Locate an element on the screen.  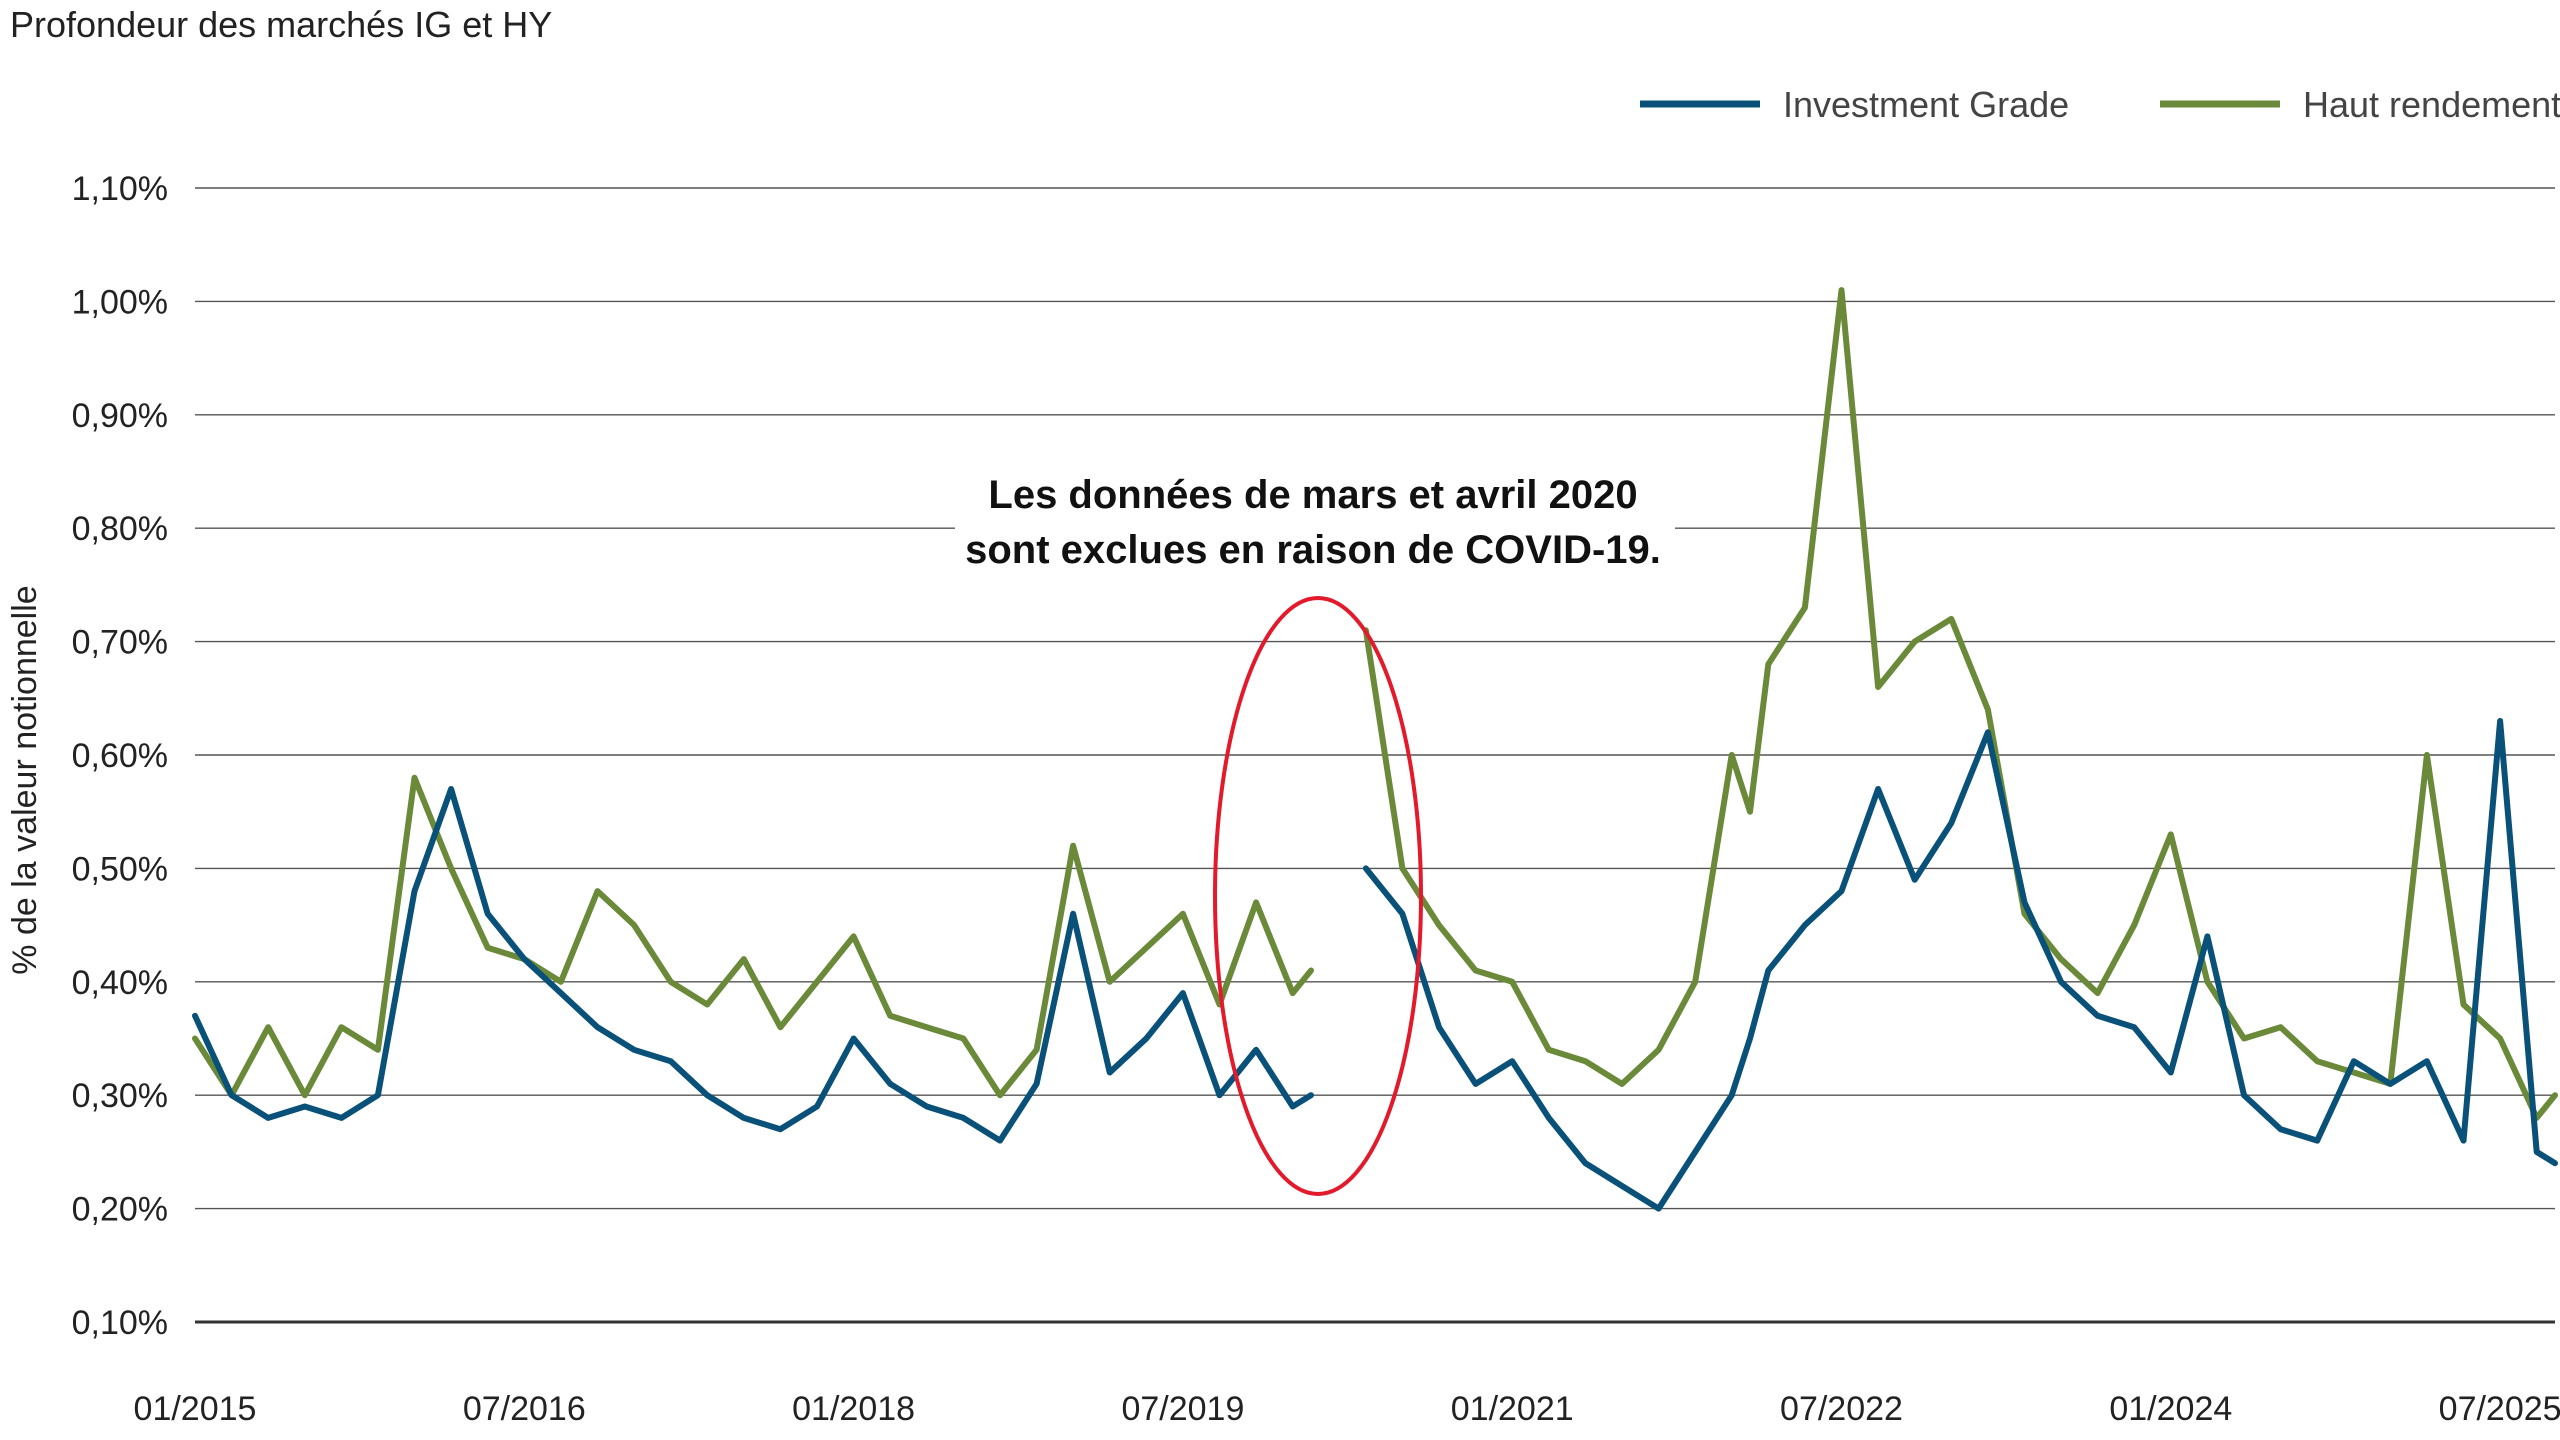
y-tick-label: 0,50% is located at coordinates (120, 869).